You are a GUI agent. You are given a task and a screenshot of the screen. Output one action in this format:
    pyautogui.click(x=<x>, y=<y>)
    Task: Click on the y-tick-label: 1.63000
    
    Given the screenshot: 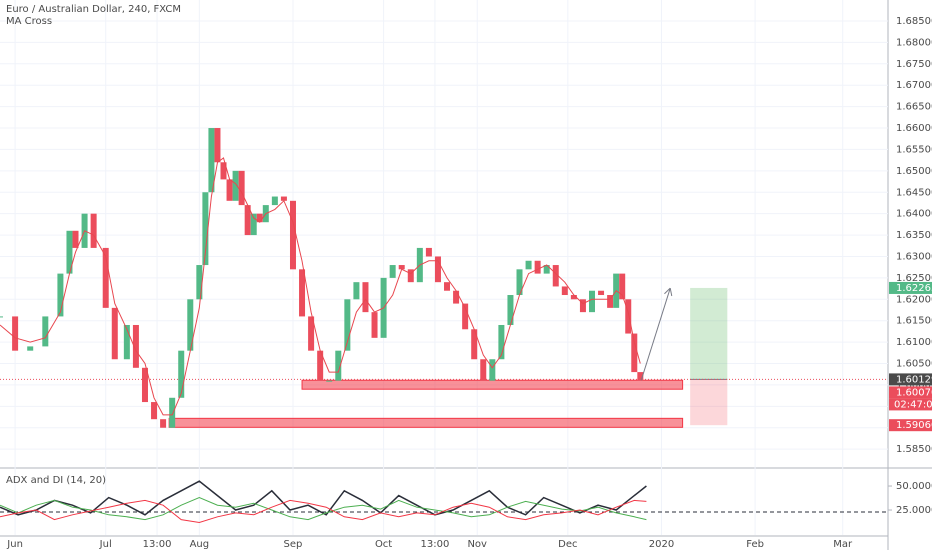 What is the action you would take?
    pyautogui.click(x=914, y=256)
    